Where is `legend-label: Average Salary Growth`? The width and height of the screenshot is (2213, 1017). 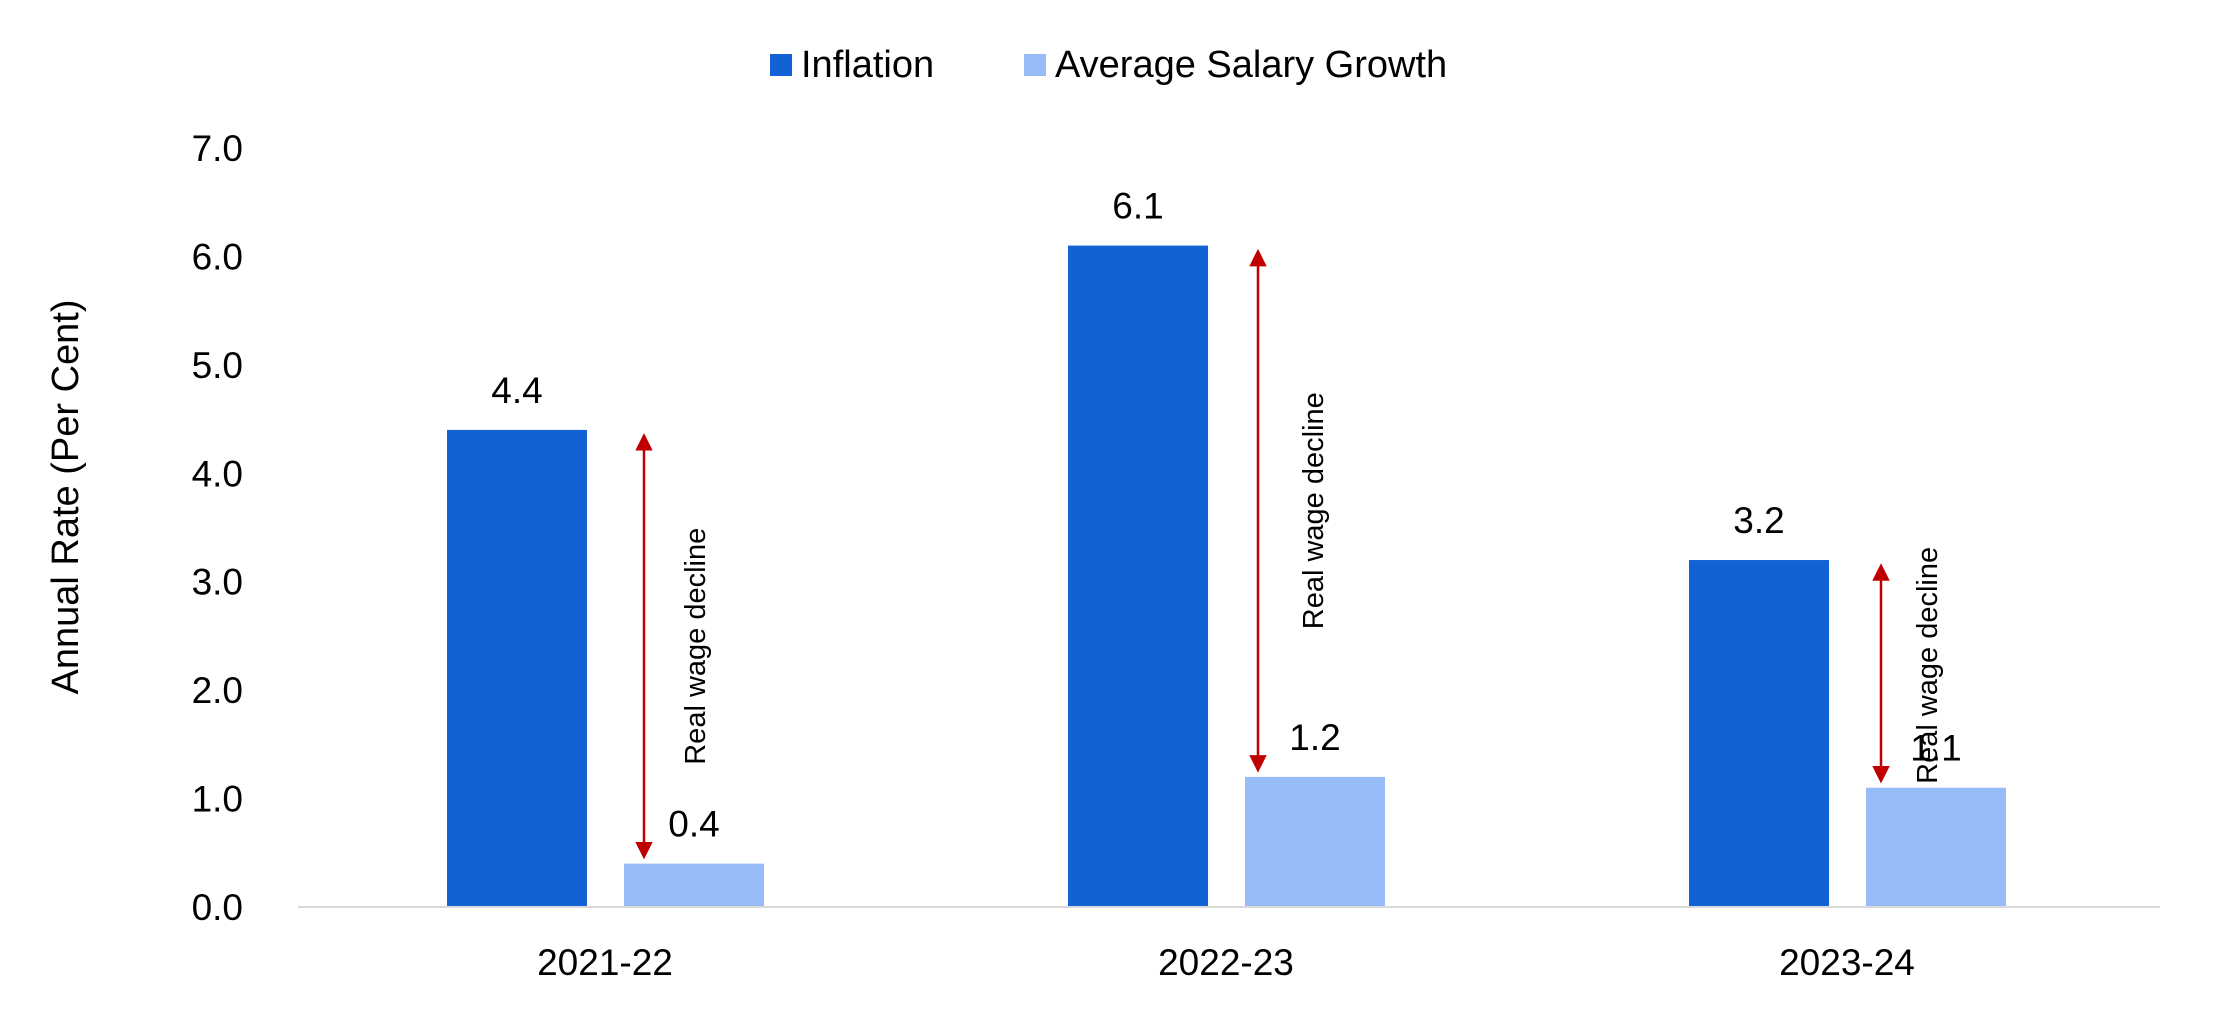 legend-label: Average Salary Growth is located at coordinates (1251, 65).